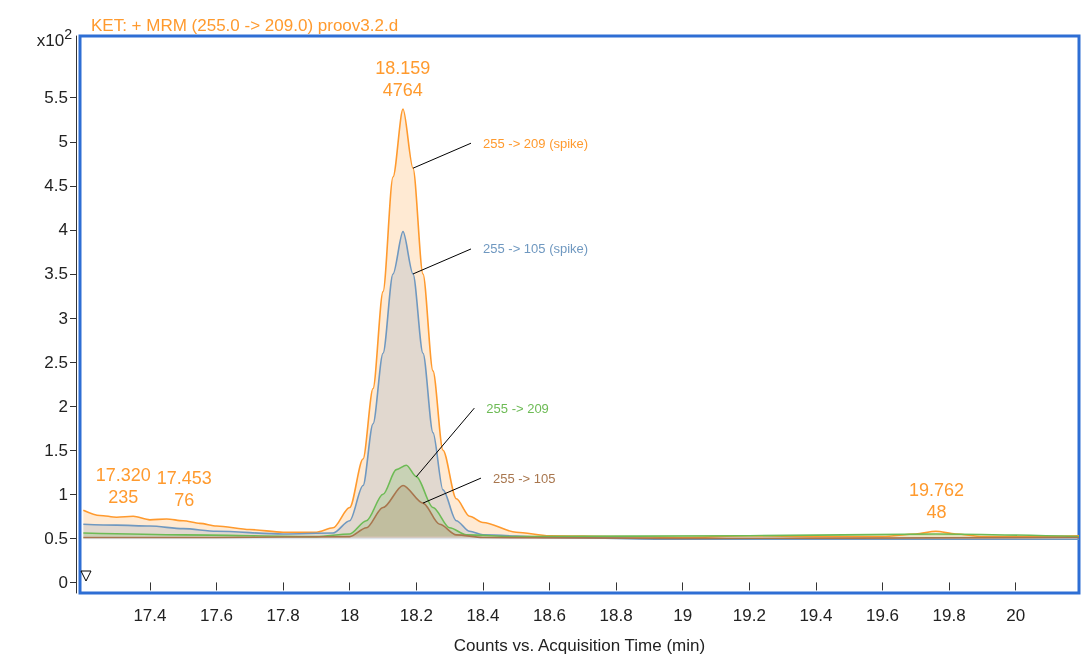 The height and width of the screenshot is (659, 1082). Describe the element at coordinates (403, 79) in the screenshot. I see `annotation: 18.159 4764` at that location.